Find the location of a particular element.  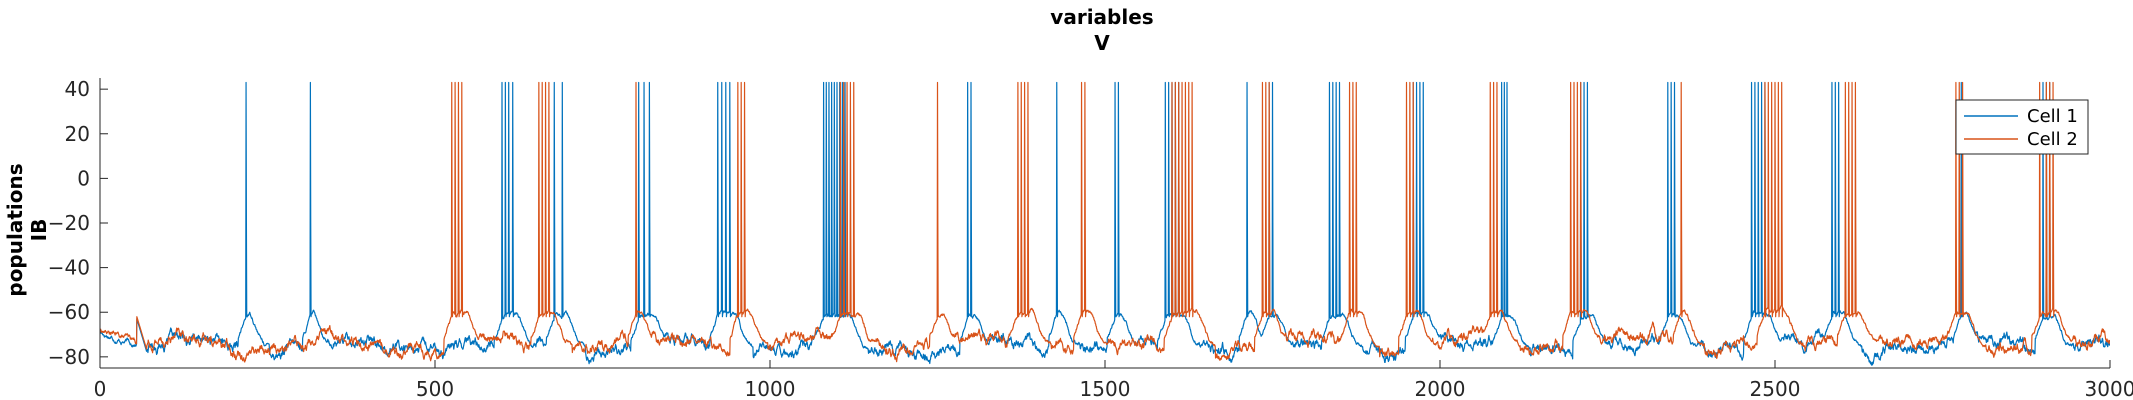

x-tick-label: 1500 is located at coordinates (1105, 388).